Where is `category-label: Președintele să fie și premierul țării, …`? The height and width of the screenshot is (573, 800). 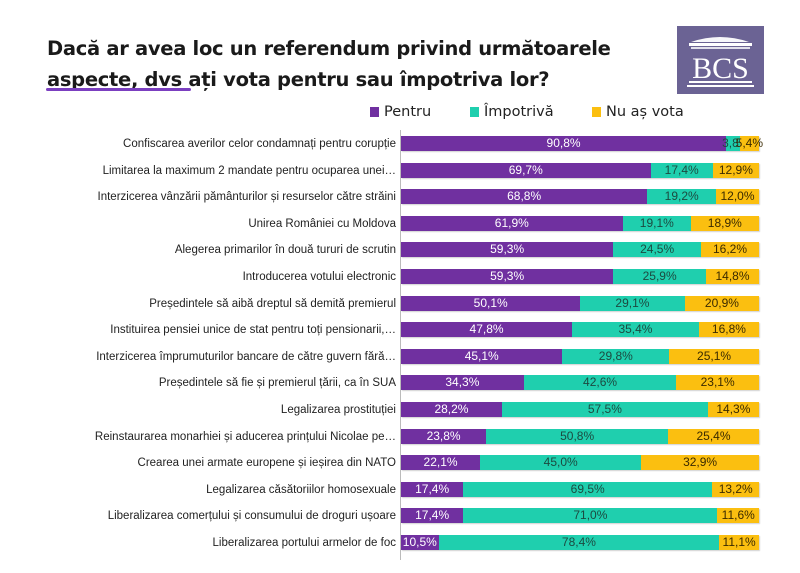 category-label: Președintele să fie și premierul țării, … is located at coordinates (277, 383).